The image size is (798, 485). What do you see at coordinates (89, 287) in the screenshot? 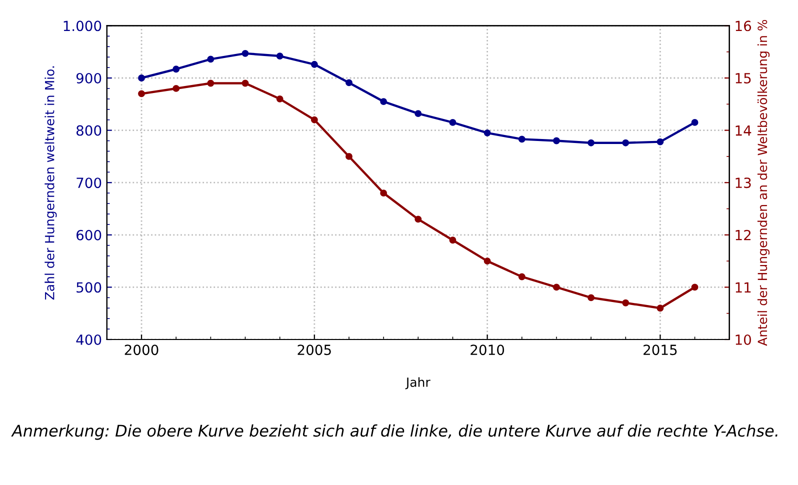
I see `y-tick-label: 500` at bounding box center [89, 287].